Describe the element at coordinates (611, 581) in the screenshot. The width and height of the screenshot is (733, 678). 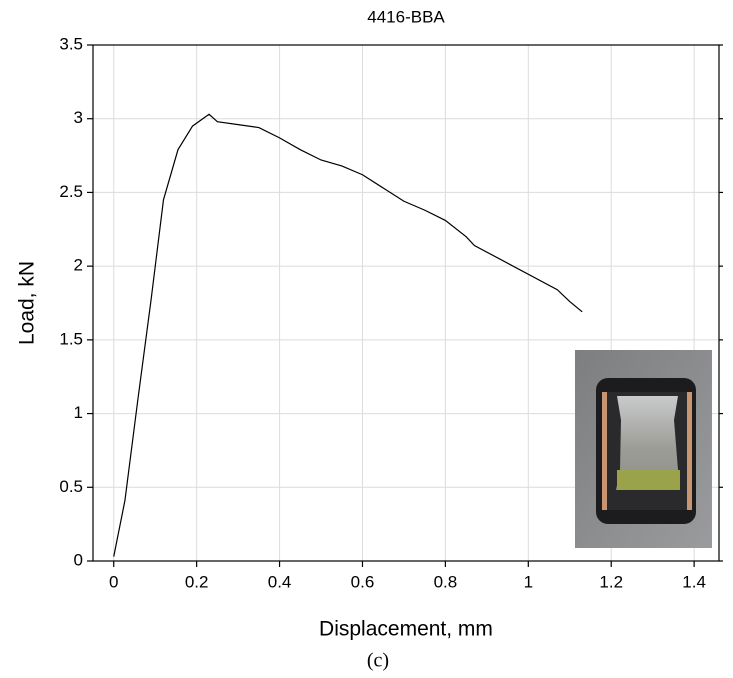
I see `x-tick-label: 1.2` at that location.